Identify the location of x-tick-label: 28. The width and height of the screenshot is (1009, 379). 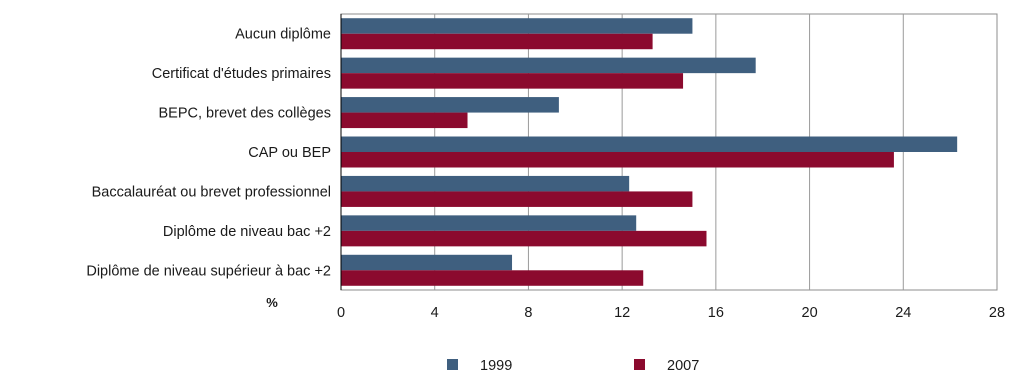
(997, 313).